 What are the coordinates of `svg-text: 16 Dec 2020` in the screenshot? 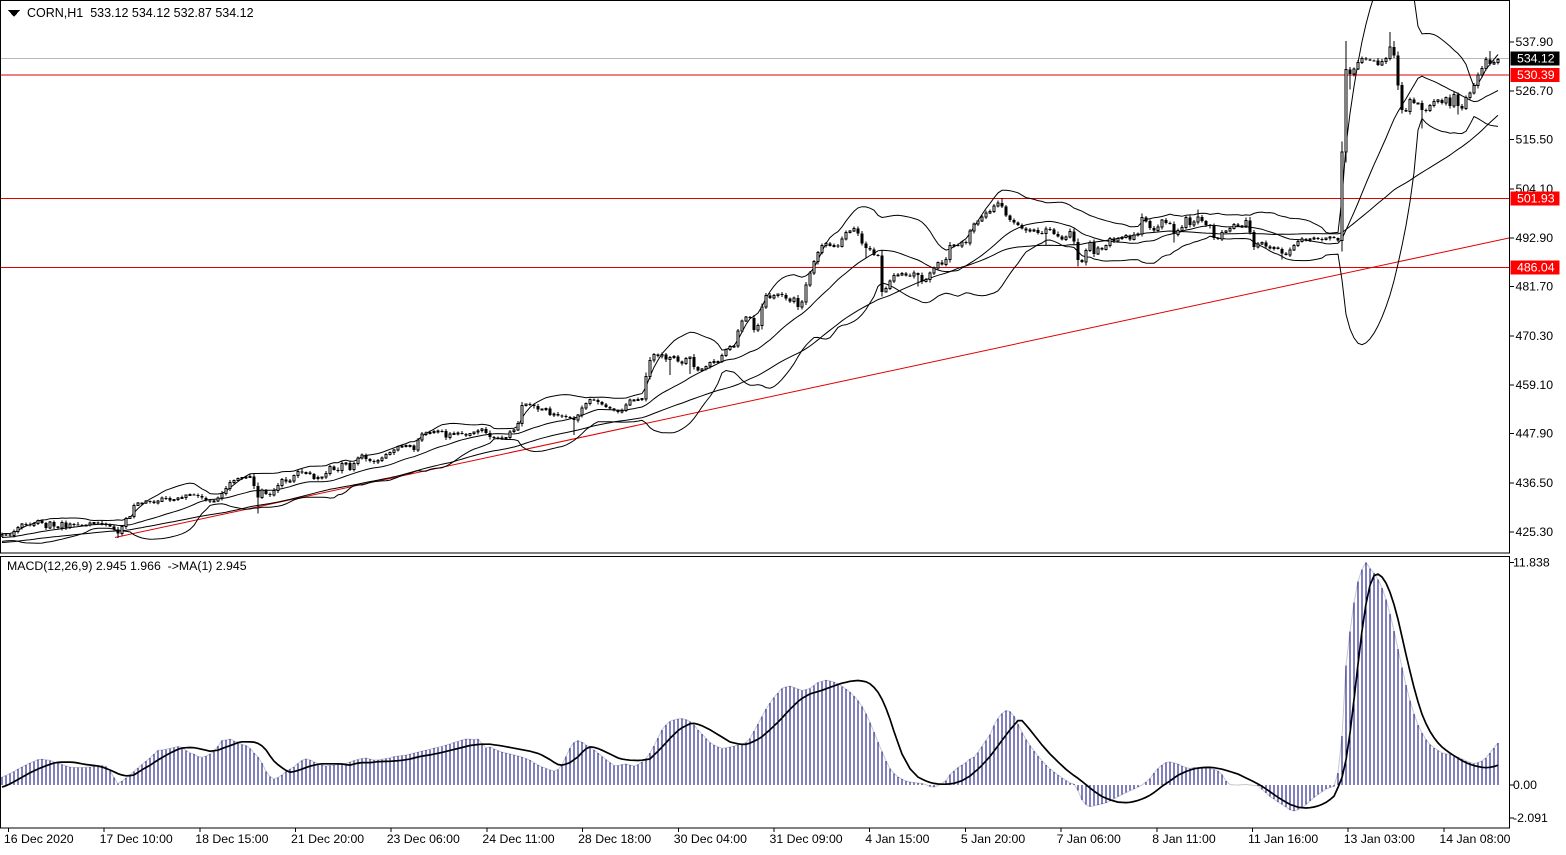 It's located at (39, 839).